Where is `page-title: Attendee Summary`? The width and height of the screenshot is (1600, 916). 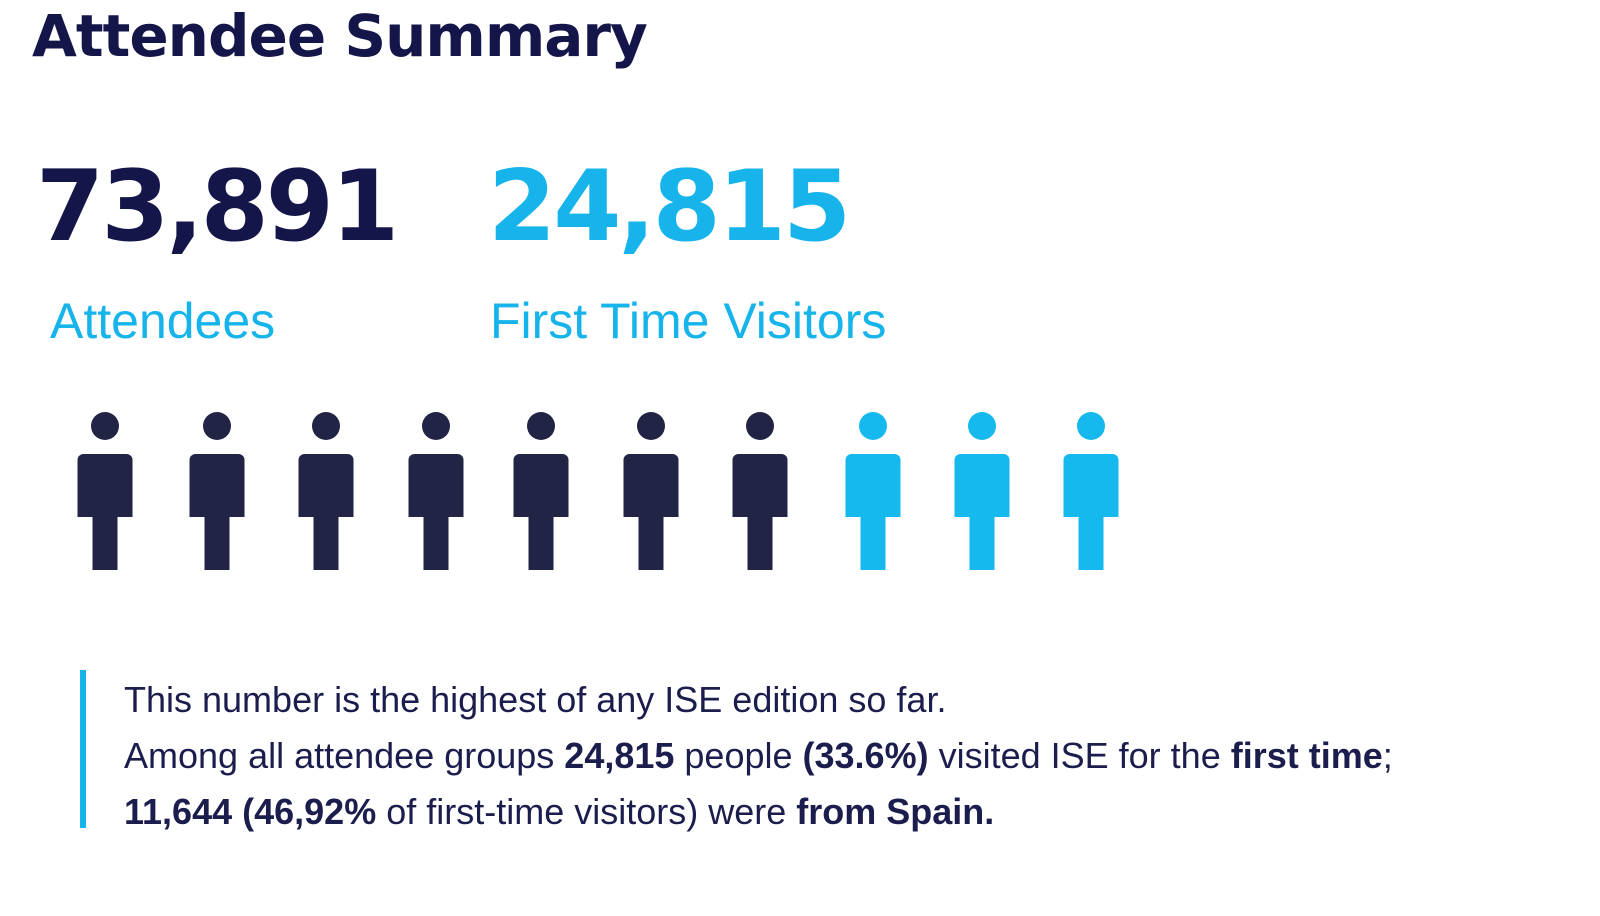
page-title: Attendee Summary is located at coordinates (340, 36).